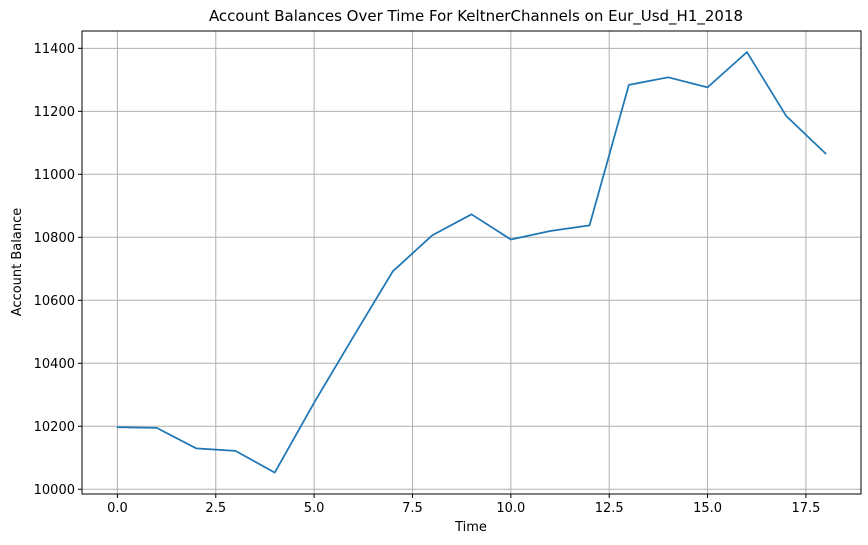 The image size is (868, 545). Describe the element at coordinates (58, 270) in the screenshot. I see `y-axis: 10000 10200 10400 10600 10800 11000 11200 11400` at that location.